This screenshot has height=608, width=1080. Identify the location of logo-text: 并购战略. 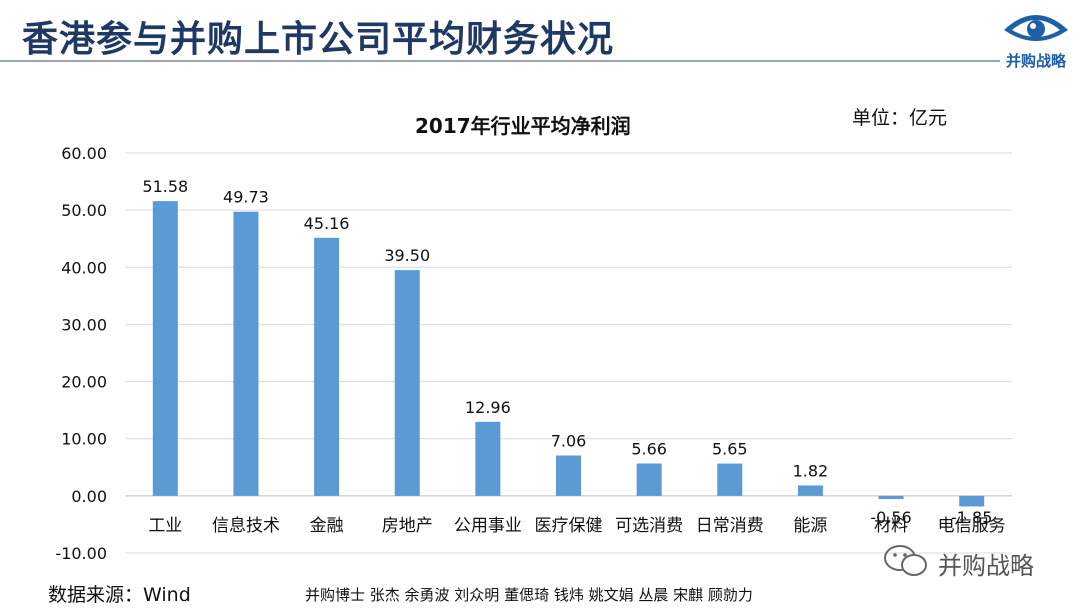
(1035, 61).